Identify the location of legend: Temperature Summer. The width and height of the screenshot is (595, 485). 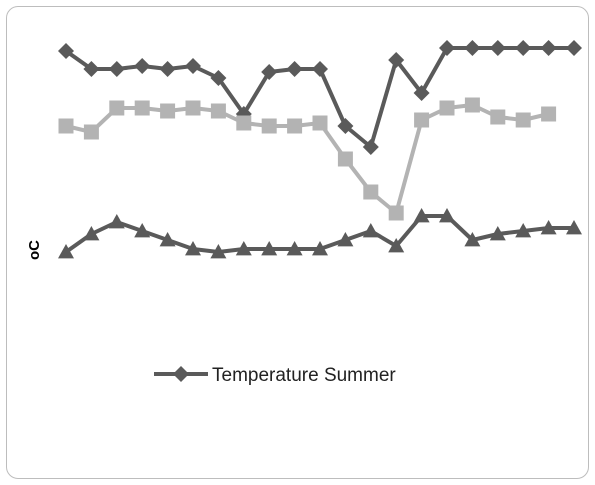
(275, 375).